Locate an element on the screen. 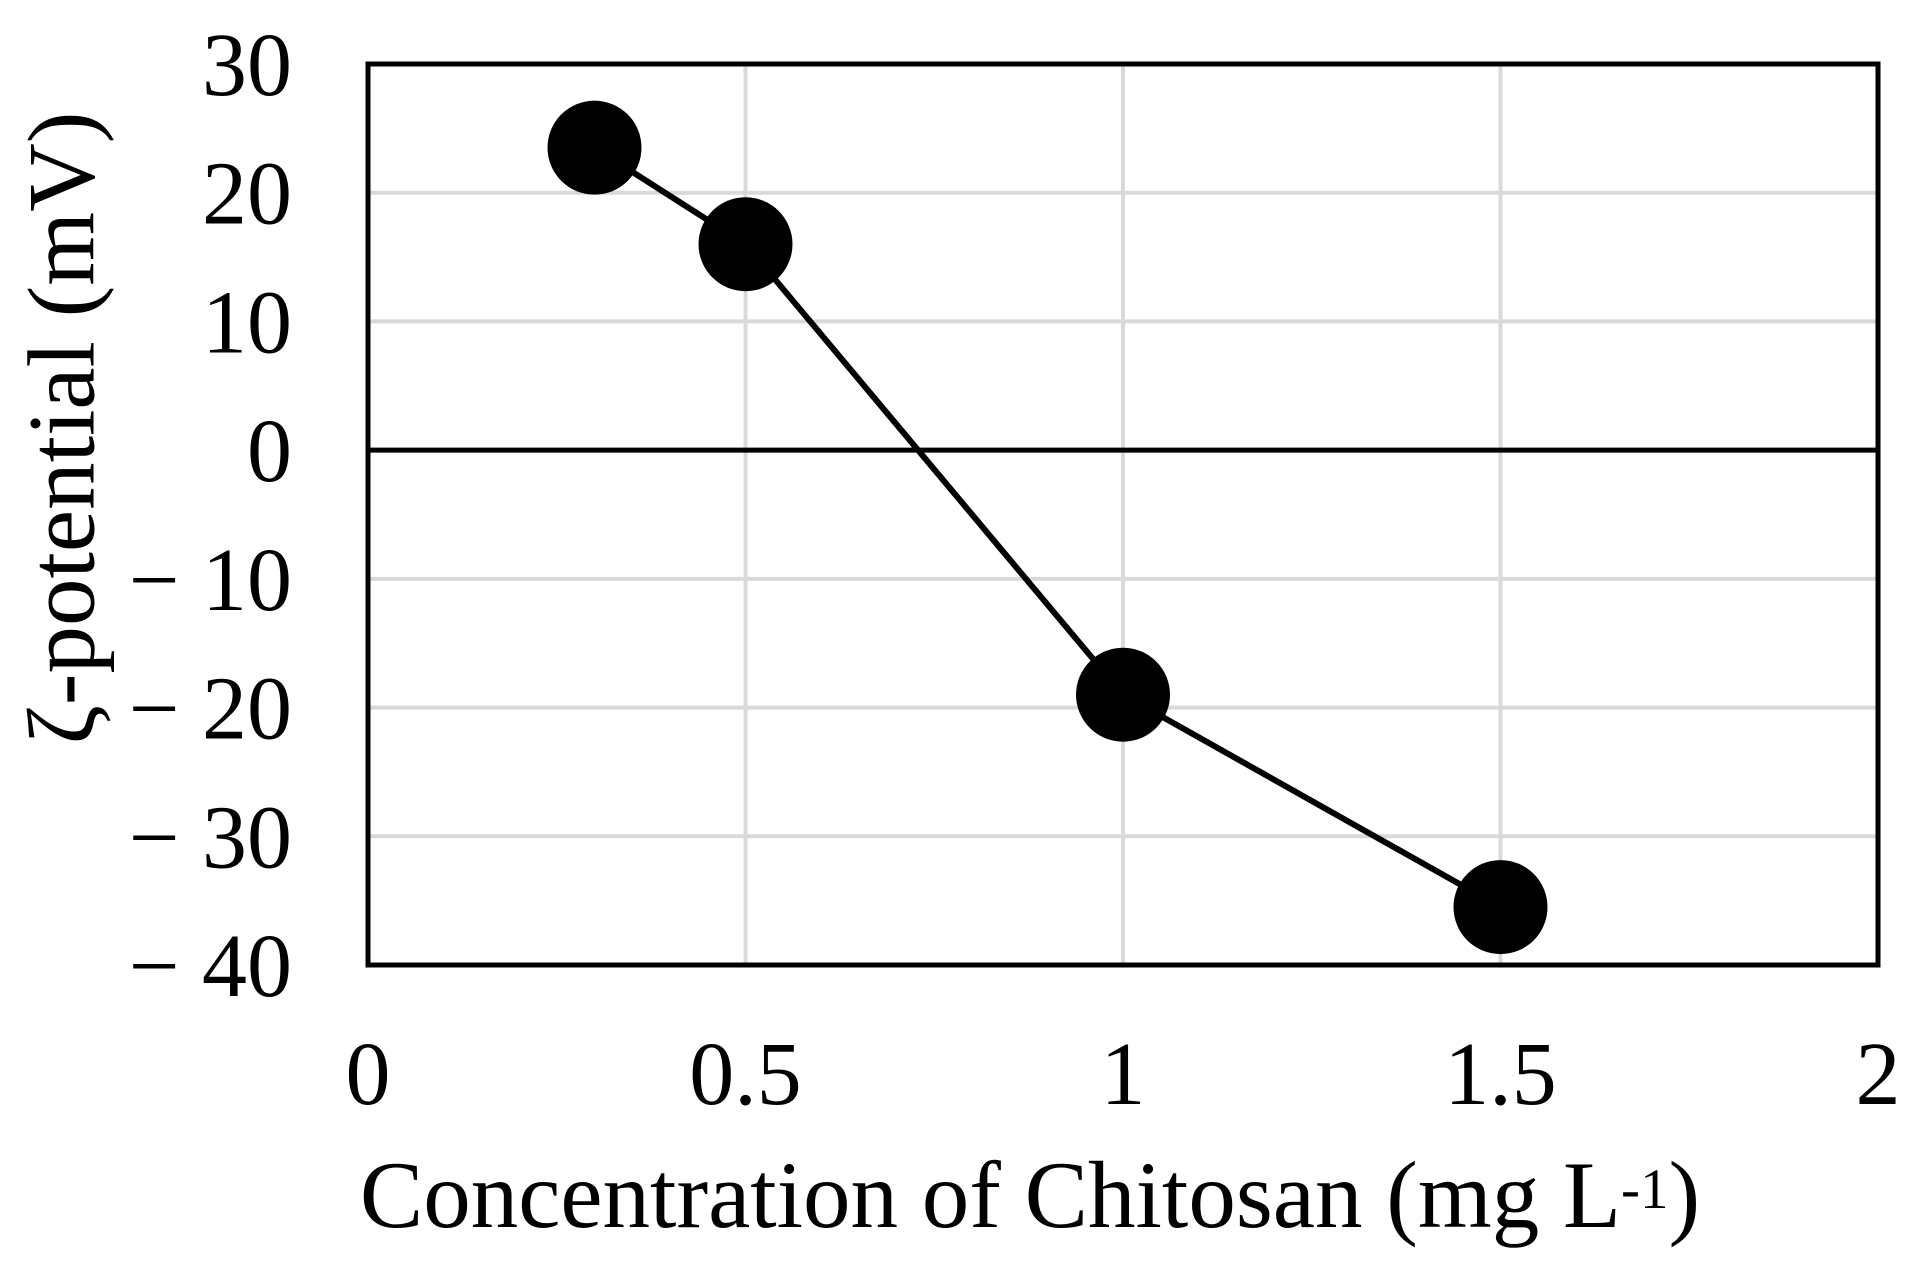 The image size is (1917, 1264). x-tick-label: 0.5 is located at coordinates (745, 1074).